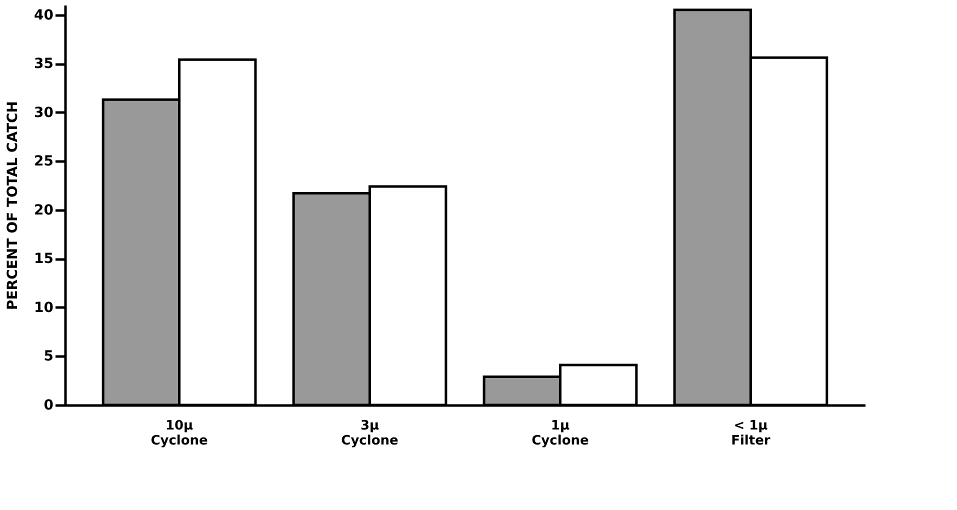 This screenshot has width=957, height=510. I want to click on x-tick-label: < 1μ Filter, so click(751, 433).